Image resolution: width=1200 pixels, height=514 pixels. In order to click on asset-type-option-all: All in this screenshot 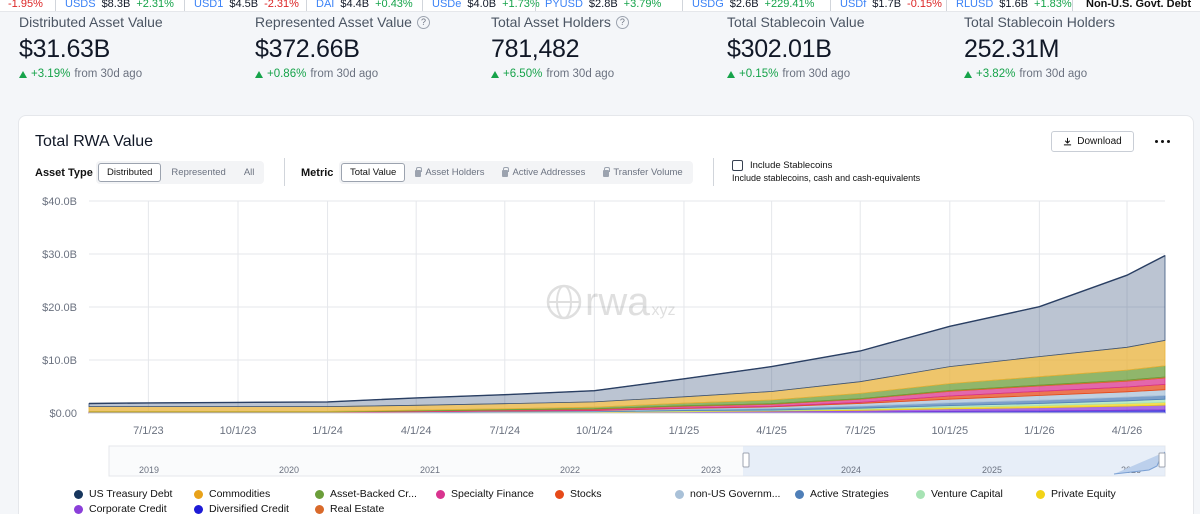, I will do `click(249, 172)`.